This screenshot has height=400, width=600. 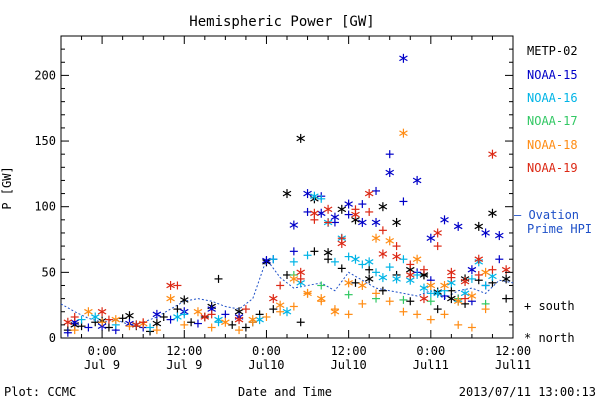 I want to click on legend-item-metp-02: METP-02, so click(x=552, y=51).